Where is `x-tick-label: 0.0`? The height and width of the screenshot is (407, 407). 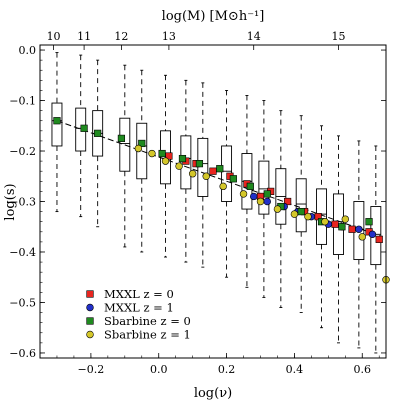 x-tick-label: 0.0 is located at coordinates (159, 369).